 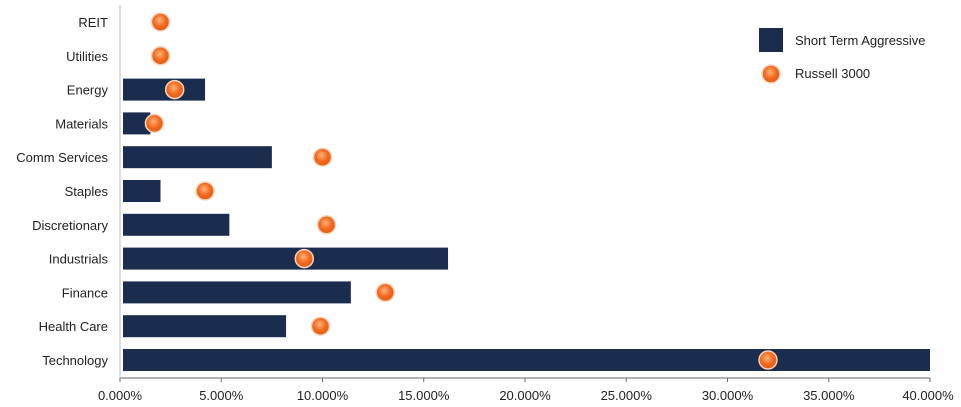 What do you see at coordinates (197, 157) in the screenshot?
I see `bar-comm-services` at bounding box center [197, 157].